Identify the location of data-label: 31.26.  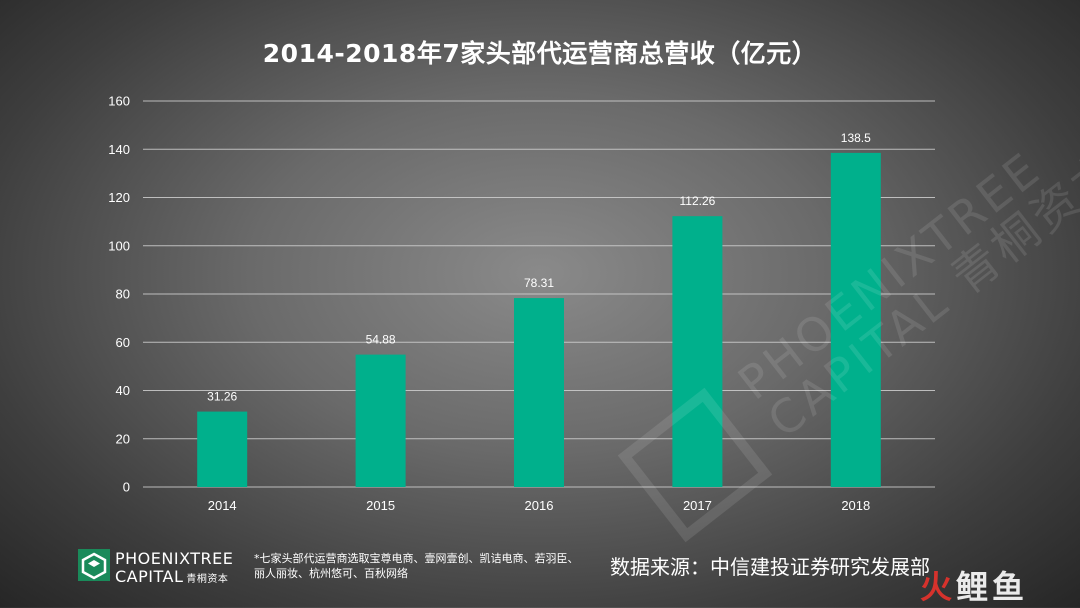
(222, 397).